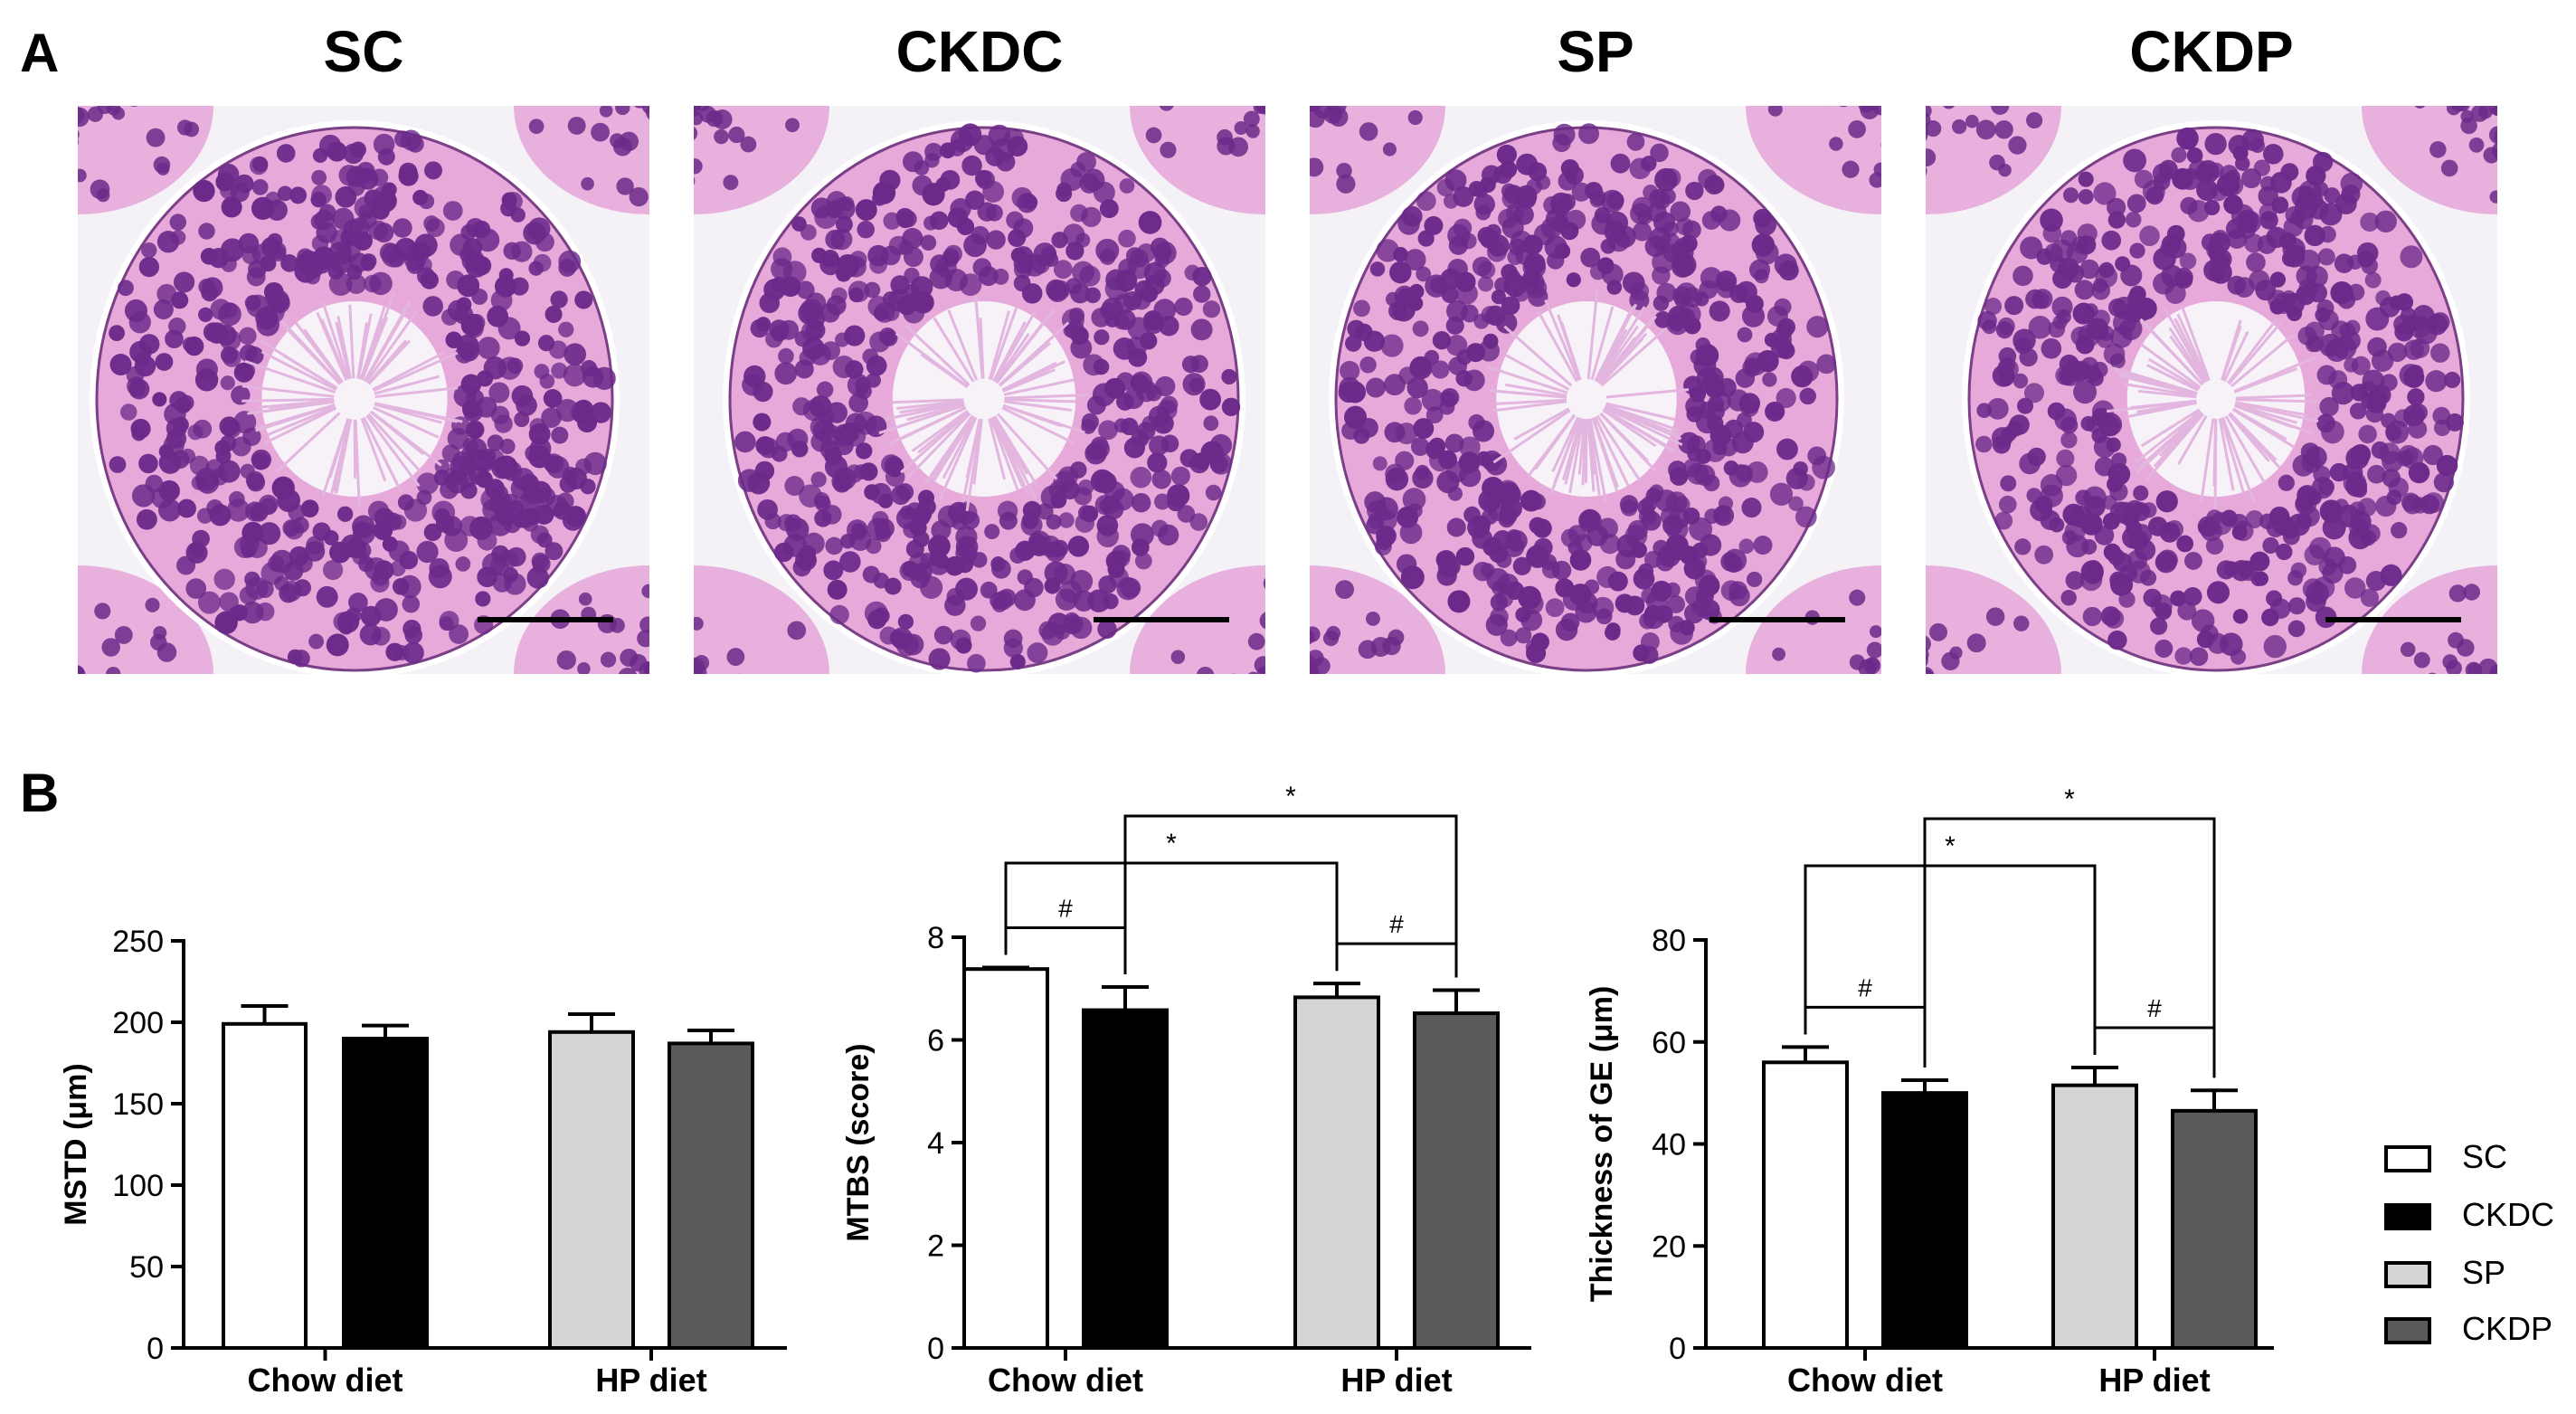 This screenshot has height=1414, width=2576. Describe the element at coordinates (40, 53) in the screenshot. I see `panel-label-a: A` at that location.